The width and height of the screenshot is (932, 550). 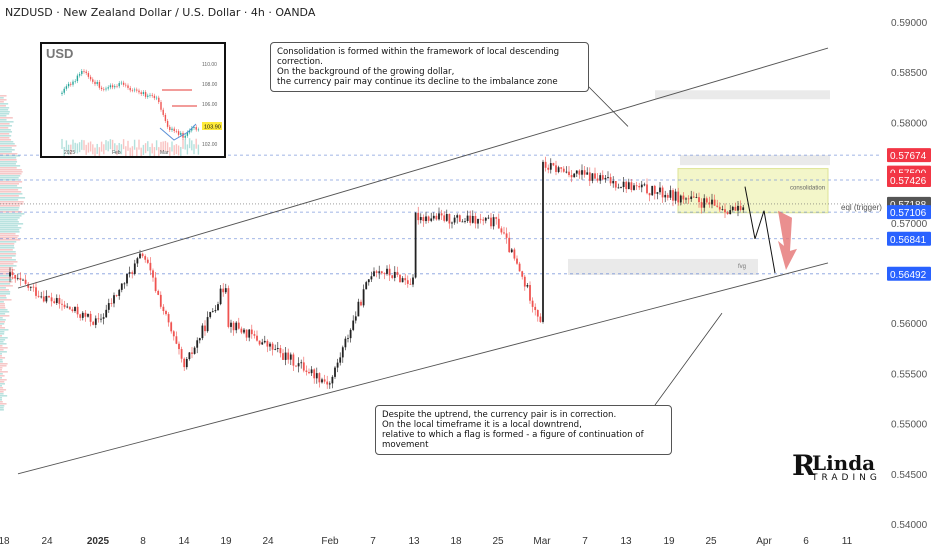 I want to click on time-tick-label: 19, so click(x=226, y=541).